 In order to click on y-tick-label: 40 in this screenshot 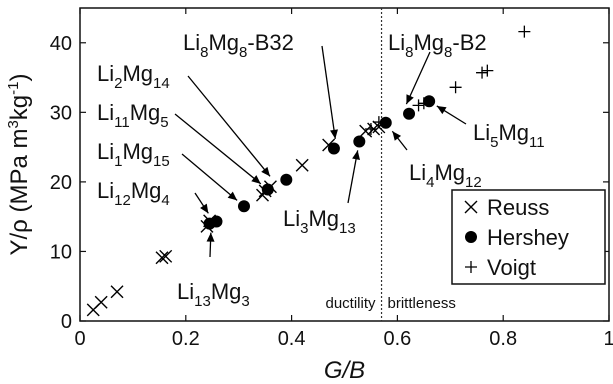, I will do `click(61, 44)`.